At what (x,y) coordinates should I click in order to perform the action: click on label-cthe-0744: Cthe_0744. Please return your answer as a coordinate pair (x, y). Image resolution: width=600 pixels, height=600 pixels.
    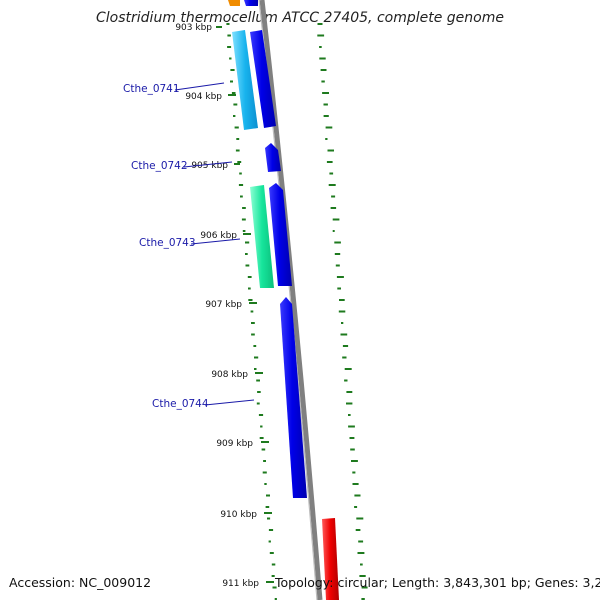
    Looking at the image, I should click on (180, 404).